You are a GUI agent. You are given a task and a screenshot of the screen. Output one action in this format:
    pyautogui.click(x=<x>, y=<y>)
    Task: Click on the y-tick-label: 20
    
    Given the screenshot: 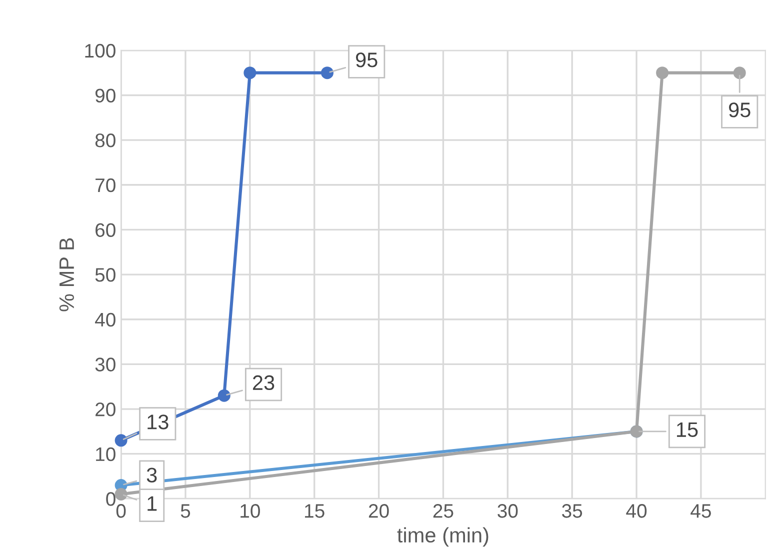 What is the action you would take?
    pyautogui.click(x=106, y=409)
    